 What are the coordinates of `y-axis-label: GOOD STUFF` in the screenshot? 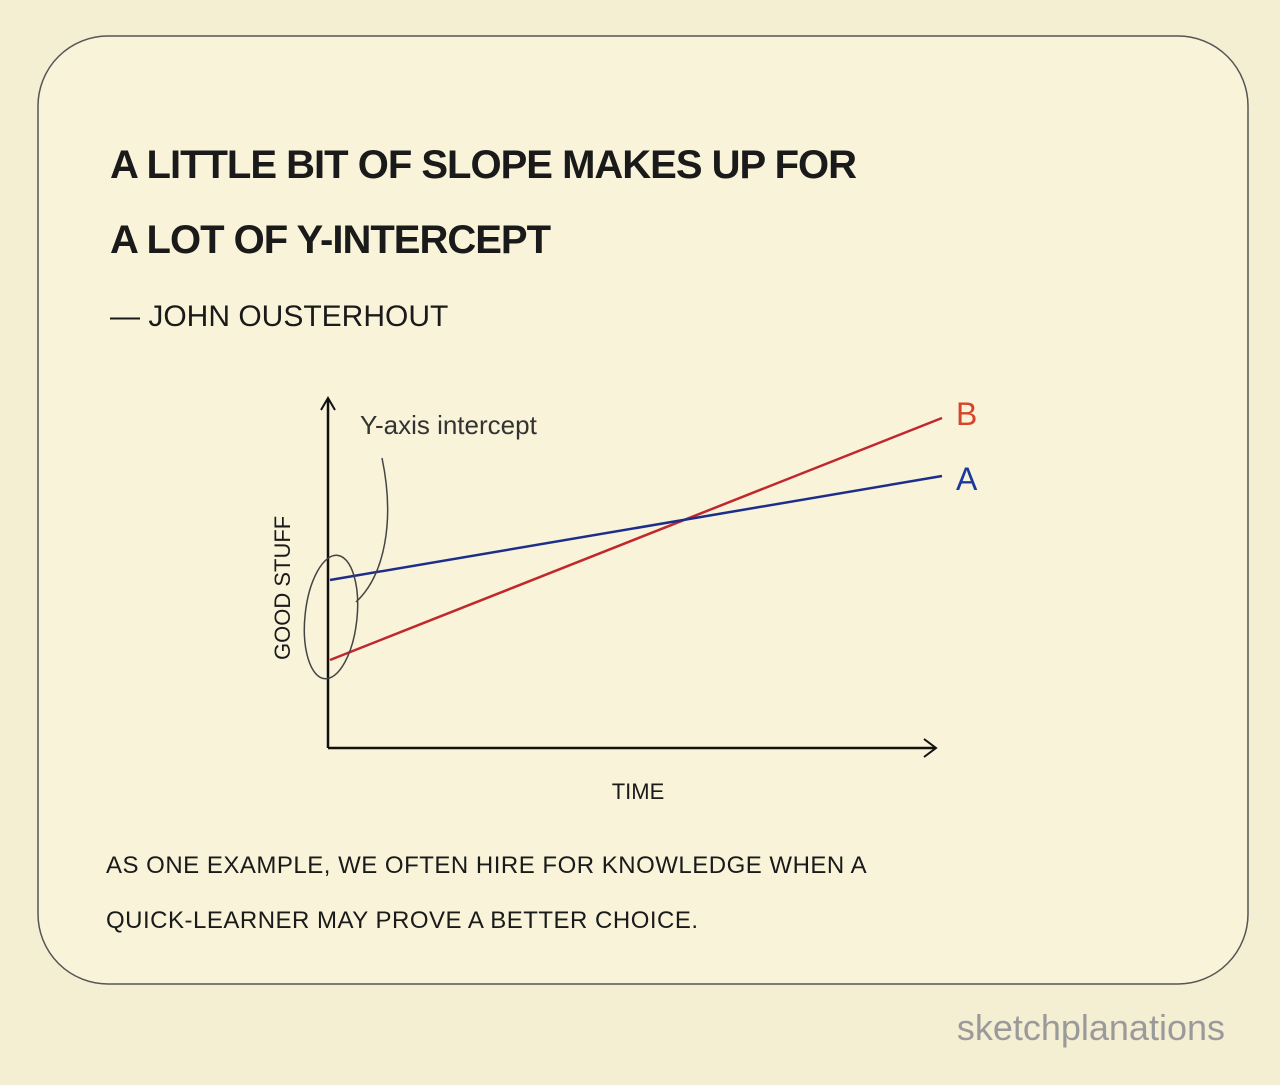 It's located at (282, 588).